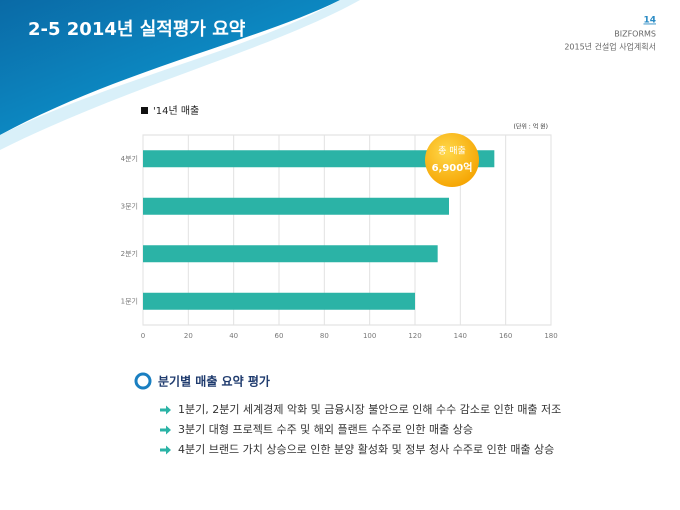 Image resolution: width=680 pixels, height=510 pixels. I want to click on chart-title: '14년 매출, so click(176, 111).